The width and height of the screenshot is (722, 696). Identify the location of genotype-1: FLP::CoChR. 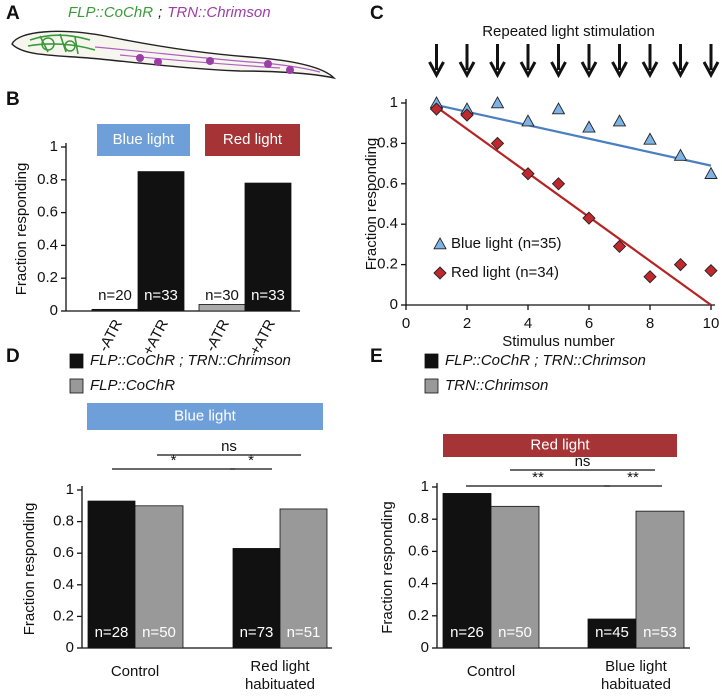
(110, 12).